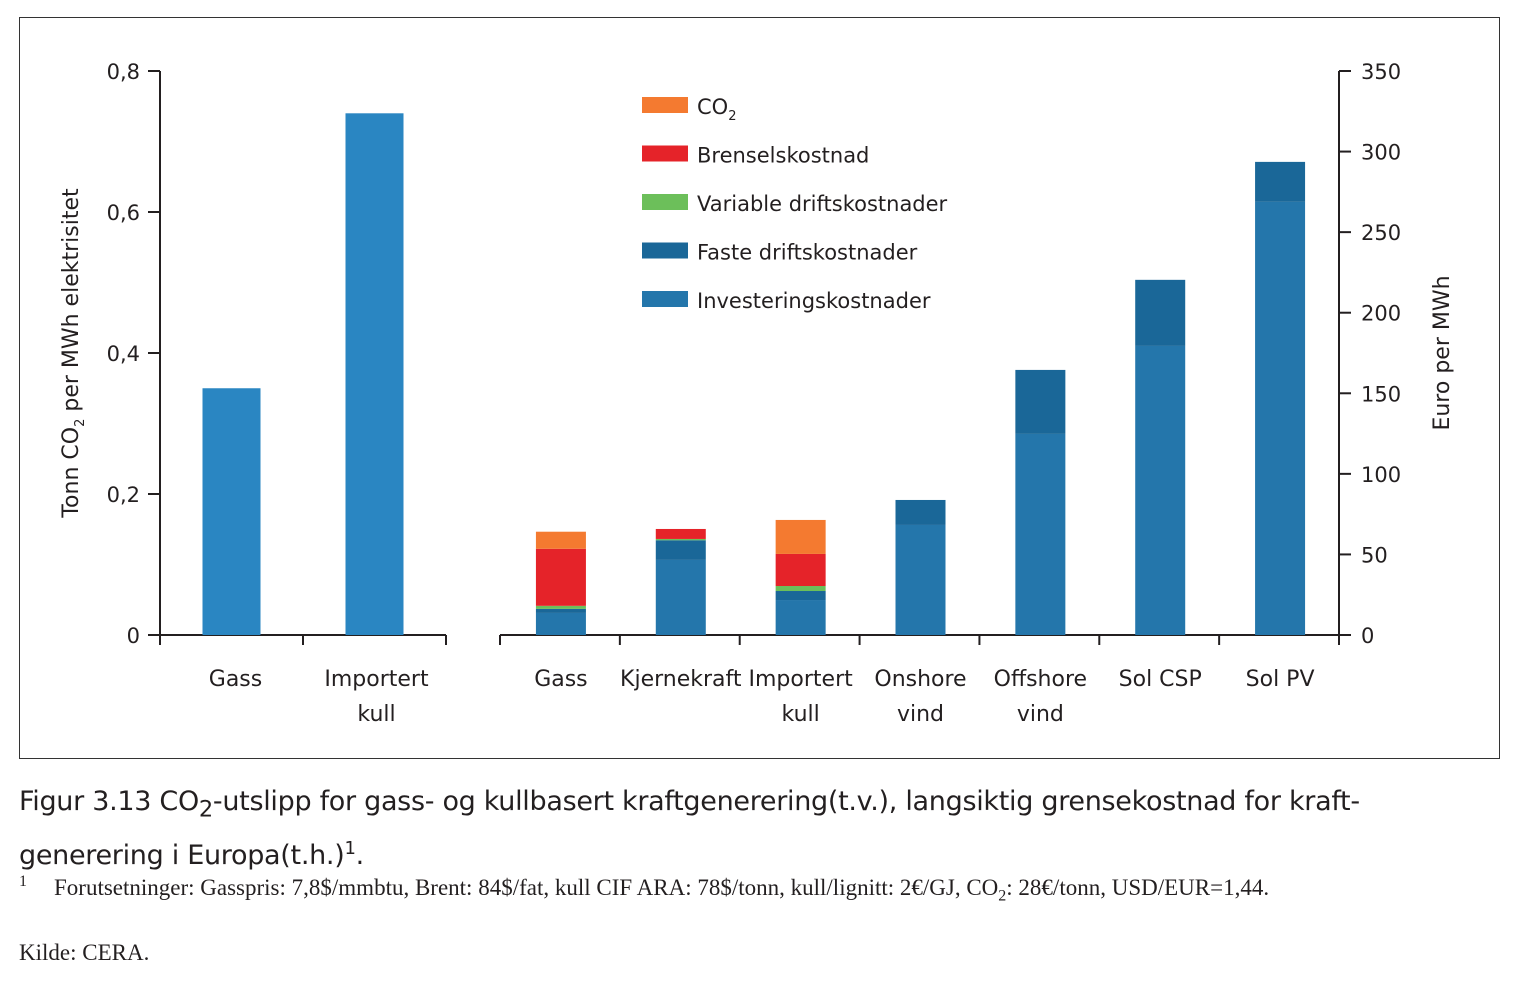  What do you see at coordinates (783, 156) in the screenshot?
I see `legend-label: Brenselskostnad` at bounding box center [783, 156].